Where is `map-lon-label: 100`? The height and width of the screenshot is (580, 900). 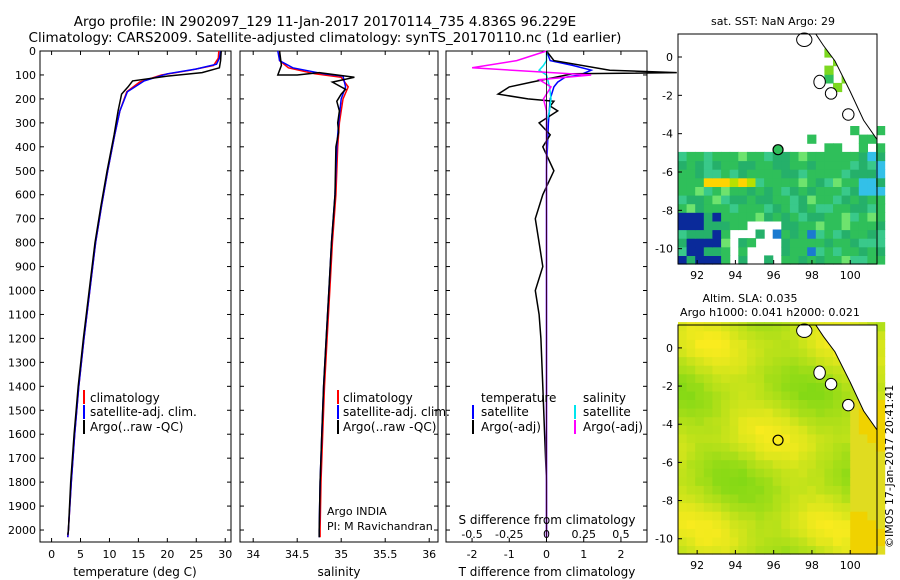 map-lon-label: 100 is located at coordinates (850, 275).